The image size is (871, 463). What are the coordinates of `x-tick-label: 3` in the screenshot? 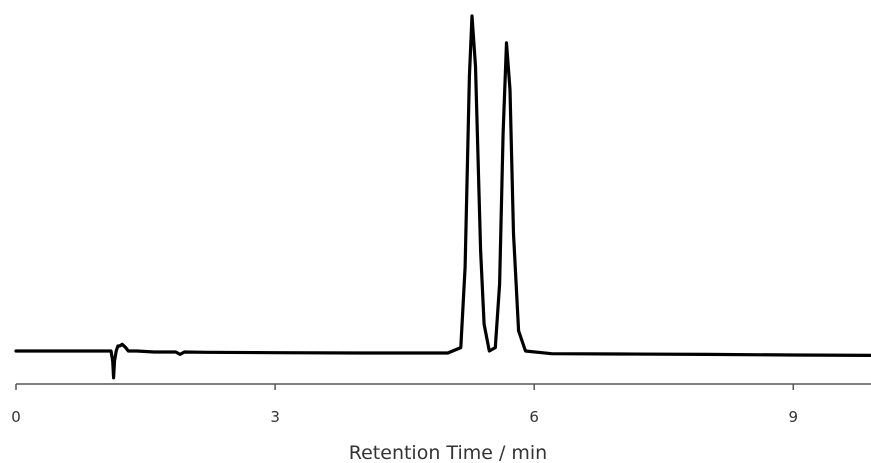 It's located at (275, 417).